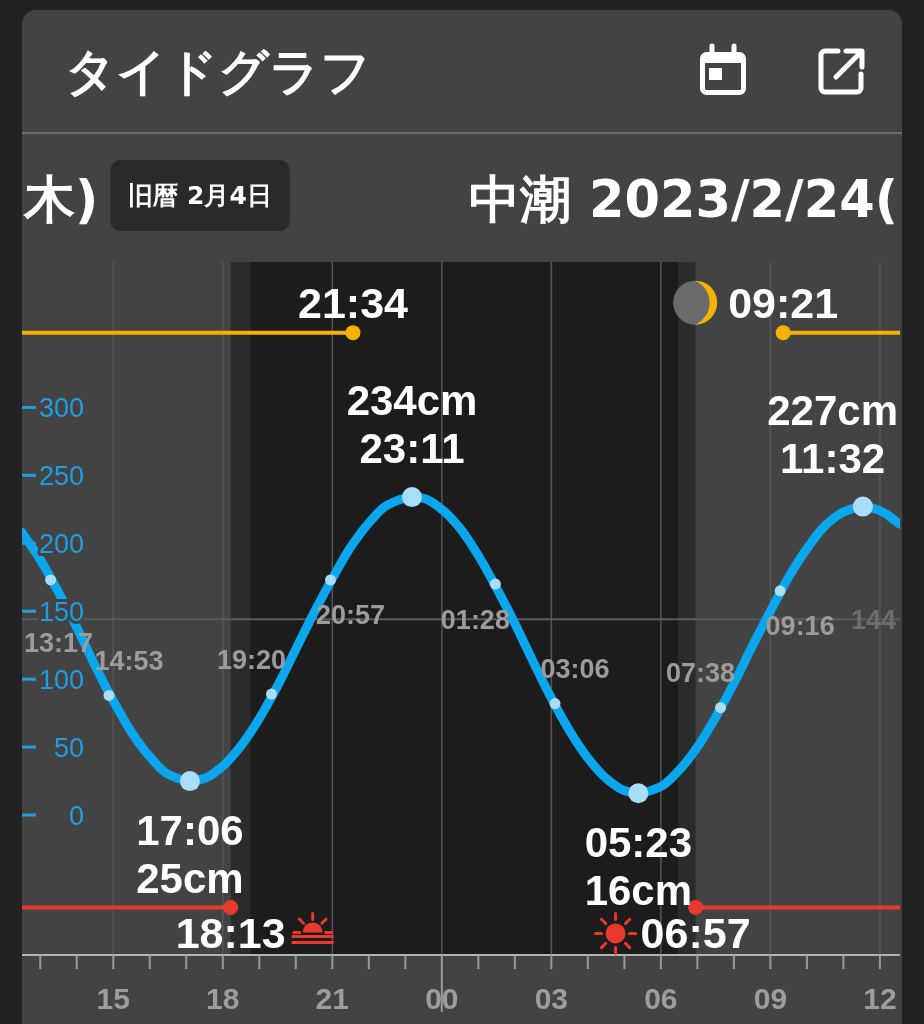 The image size is (924, 1024). I want to click on annotation: 07:38, so click(700, 673).